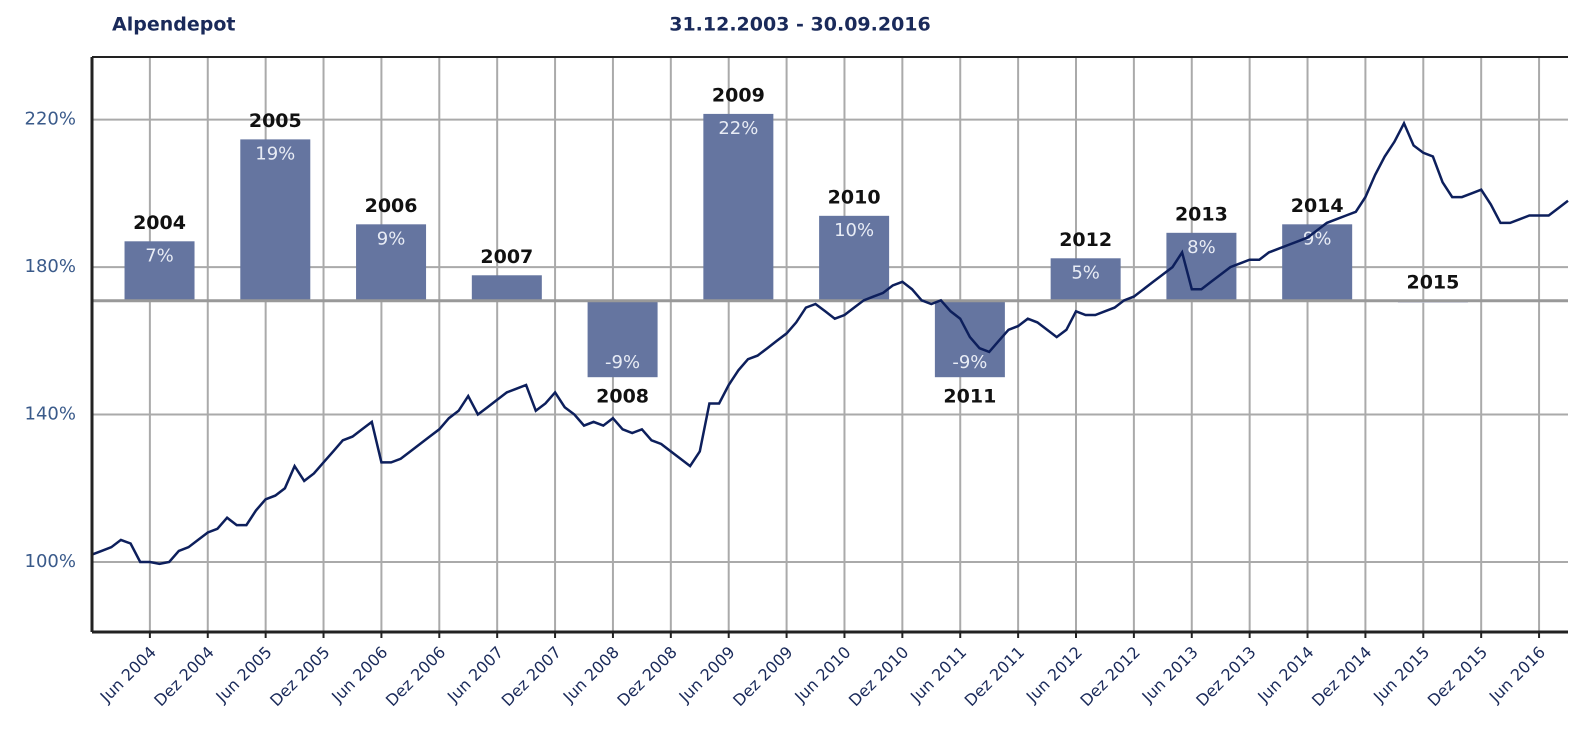 The width and height of the screenshot is (1582, 734). I want to click on y-tick-label: 220%, so click(50, 119).